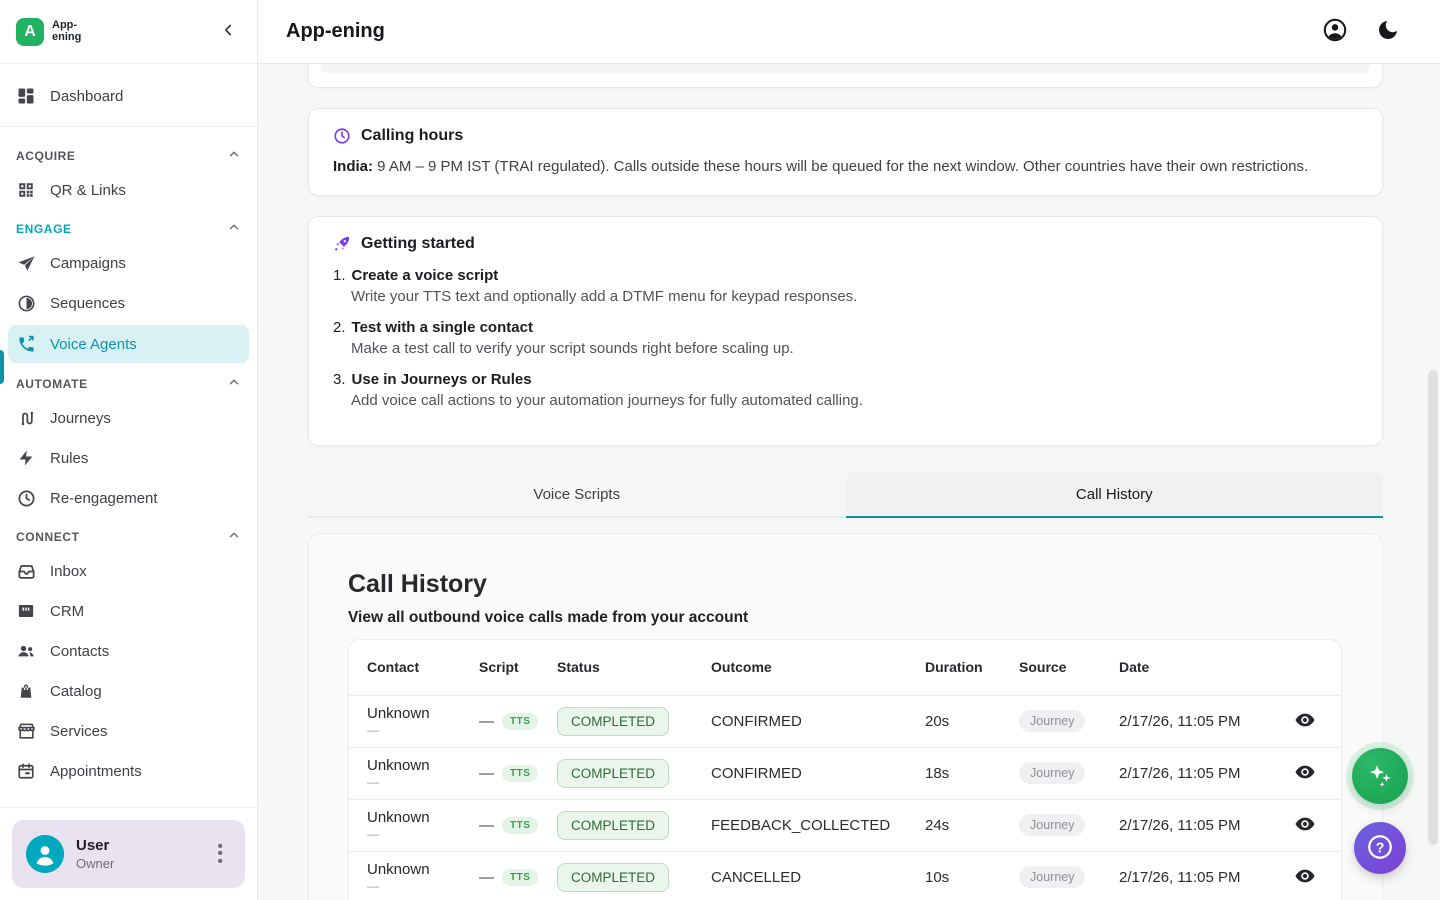 The height and width of the screenshot is (900, 1440). What do you see at coordinates (442, 327) in the screenshot?
I see `step-title: Test with a single contact` at bounding box center [442, 327].